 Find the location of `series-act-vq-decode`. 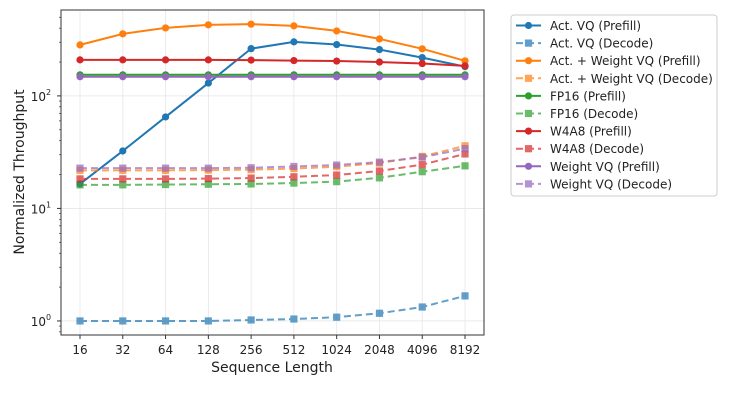

series-act-vq-decode is located at coordinates (272, 308).